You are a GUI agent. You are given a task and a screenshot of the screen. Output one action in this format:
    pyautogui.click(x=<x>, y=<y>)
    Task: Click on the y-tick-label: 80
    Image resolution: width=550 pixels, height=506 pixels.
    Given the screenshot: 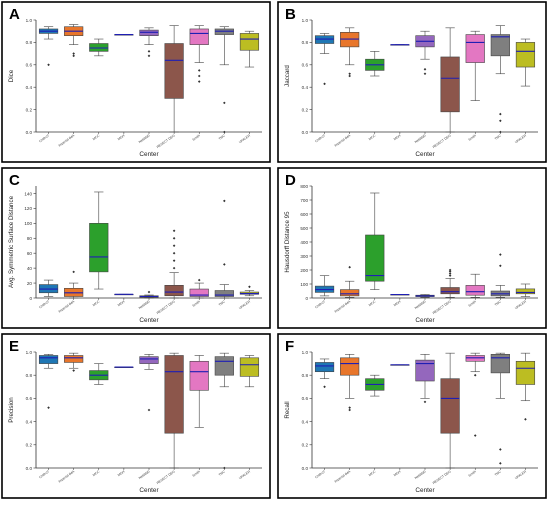 What is the action you would take?
    pyautogui.click(x=30, y=238)
    